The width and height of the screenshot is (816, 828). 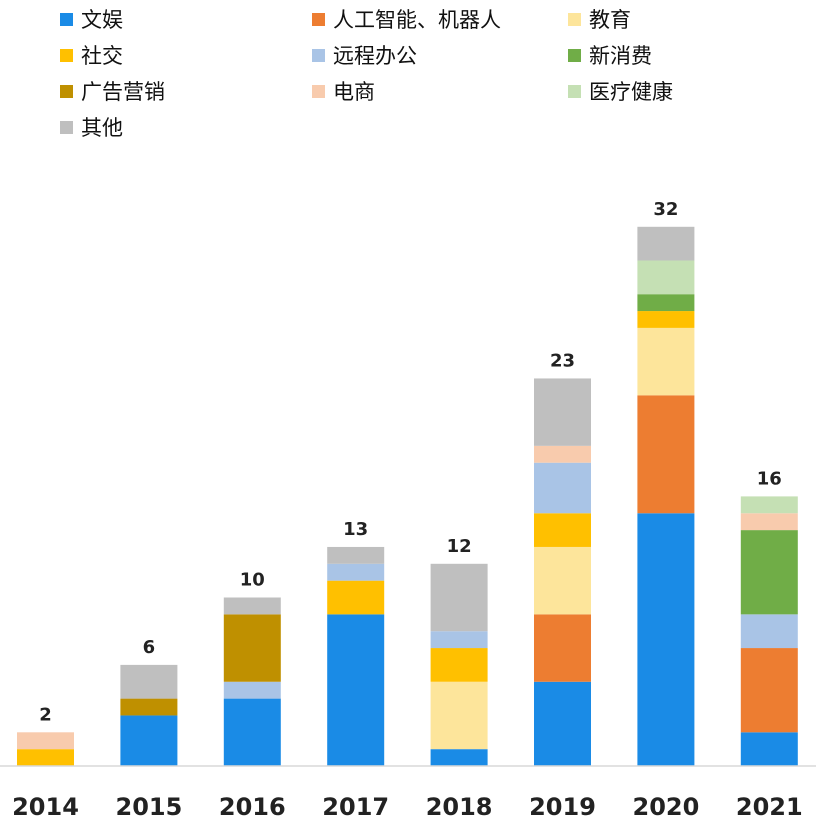 What do you see at coordinates (102, 128) in the screenshot?
I see `legend-label: 其他` at bounding box center [102, 128].